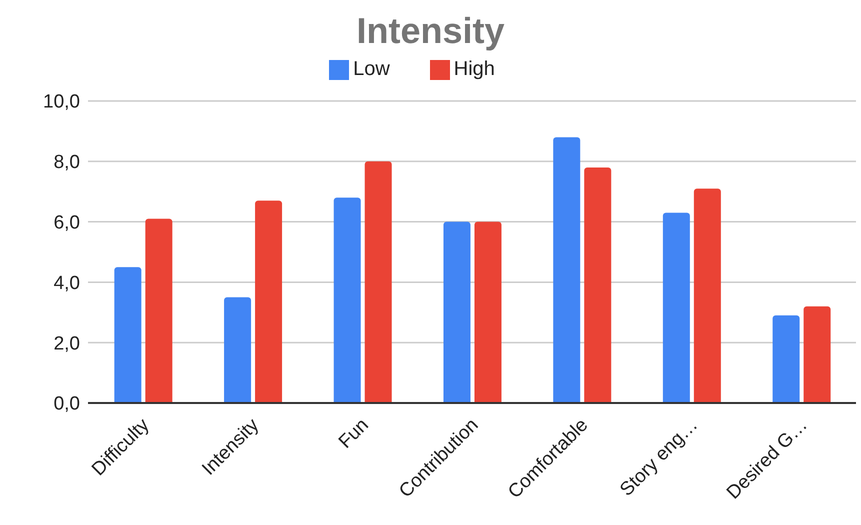  Describe the element at coordinates (67, 343) in the screenshot. I see `y-tick-label: 2,0` at that location.